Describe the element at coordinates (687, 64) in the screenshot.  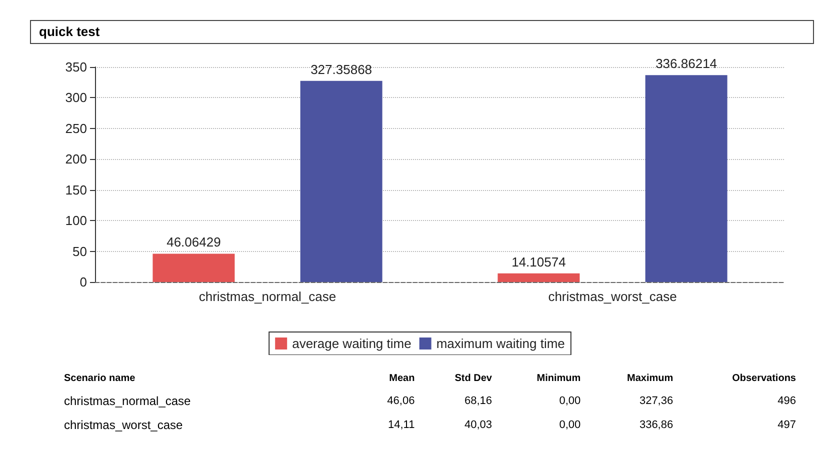
I see `data-label: 336.86214` at that location.